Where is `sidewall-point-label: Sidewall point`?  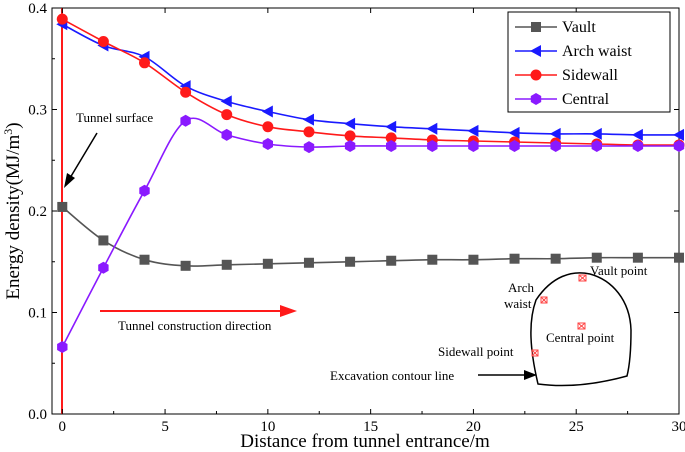 sidewall-point-label: Sidewall point is located at coordinates (476, 351).